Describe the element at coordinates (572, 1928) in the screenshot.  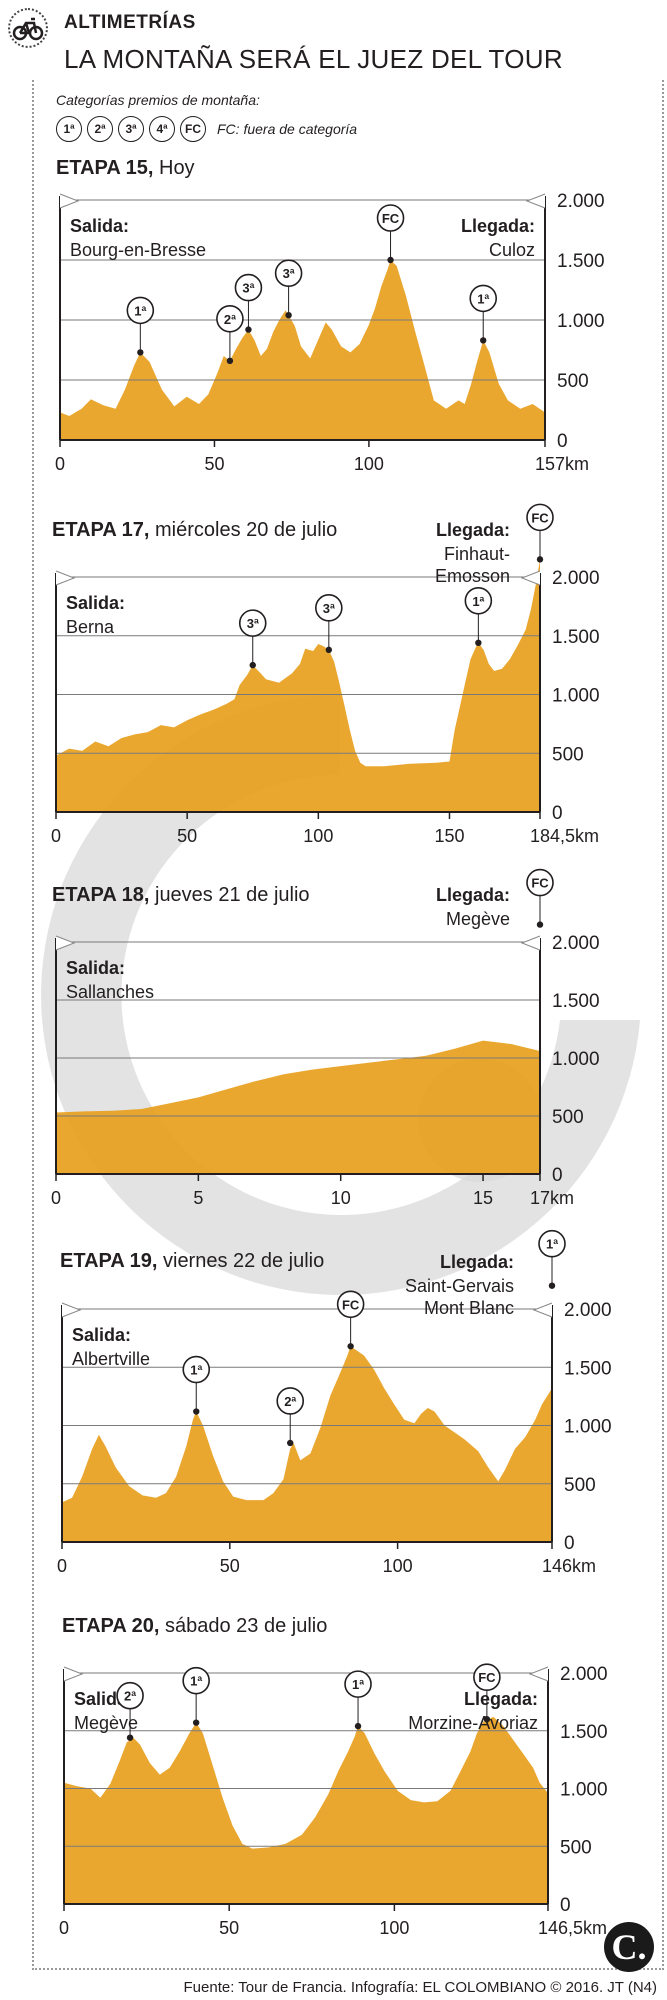
I see `x-tick-label: 146,5km` at that location.